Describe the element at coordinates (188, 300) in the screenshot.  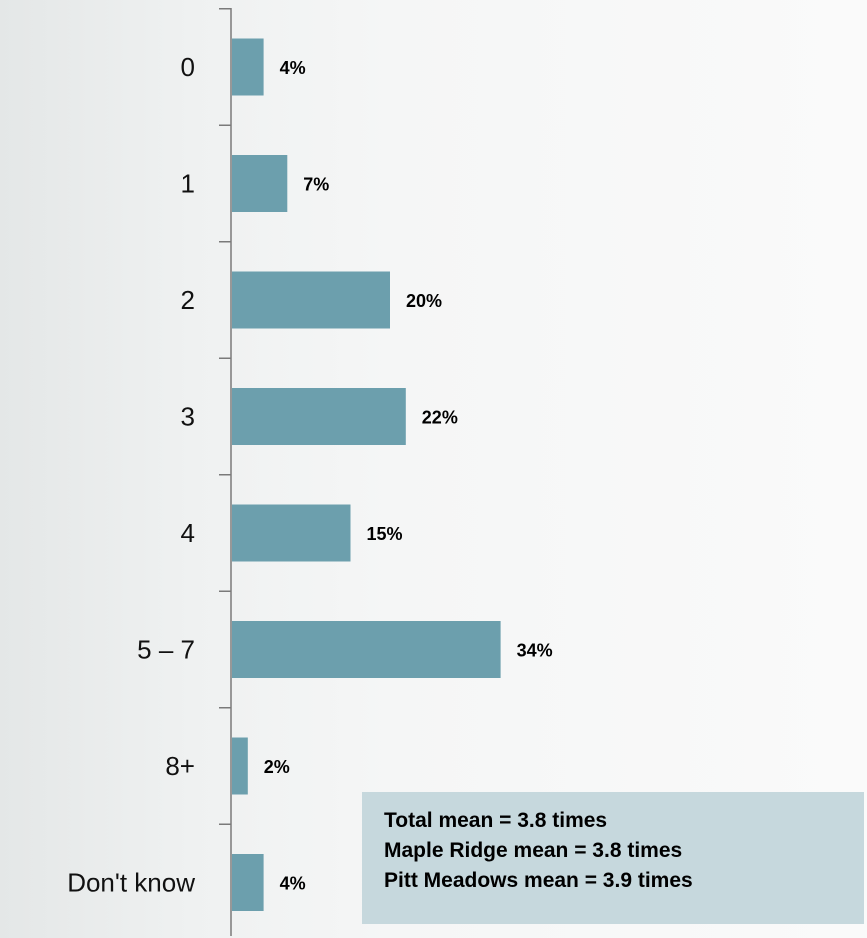
I see `category-label: 2` at that location.